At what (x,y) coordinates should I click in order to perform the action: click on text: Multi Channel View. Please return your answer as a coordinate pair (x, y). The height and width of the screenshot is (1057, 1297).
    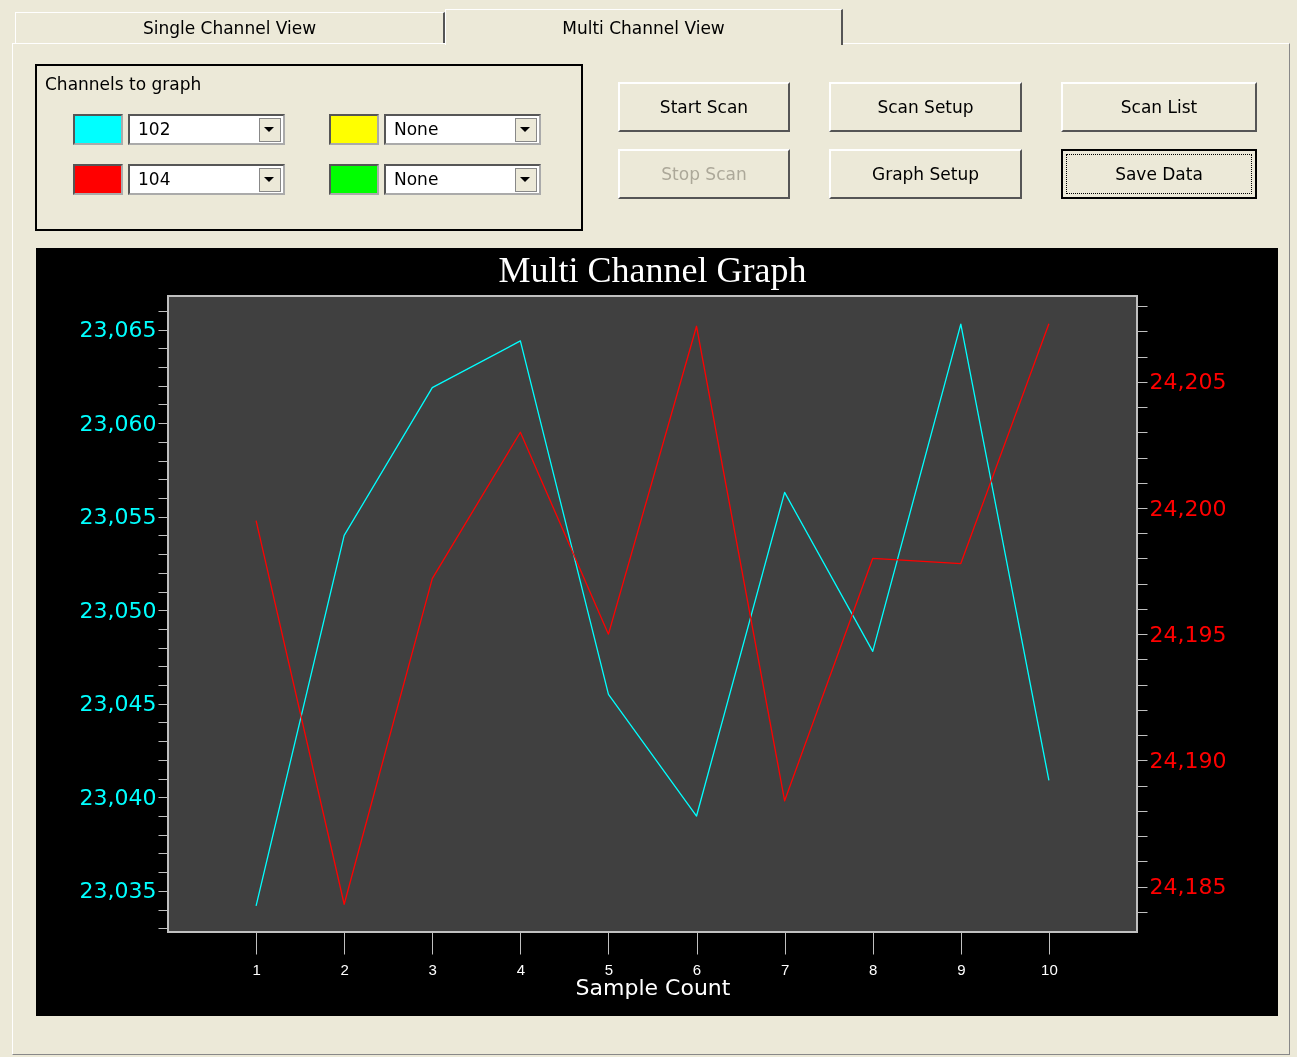
    Looking at the image, I should click on (644, 27).